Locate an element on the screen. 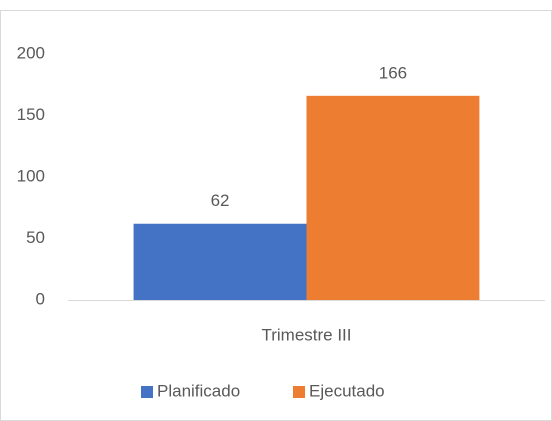  y-tick-label: 150 is located at coordinates (31, 114).